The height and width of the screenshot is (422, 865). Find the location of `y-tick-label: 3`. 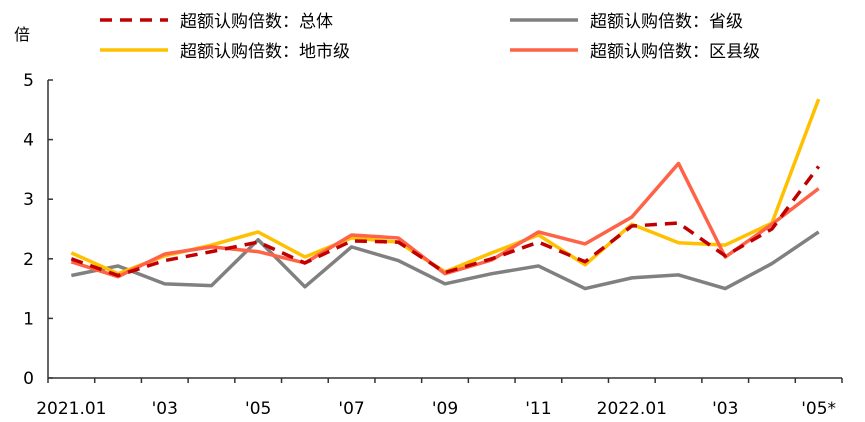

y-tick-label: 3 is located at coordinates (28, 200).